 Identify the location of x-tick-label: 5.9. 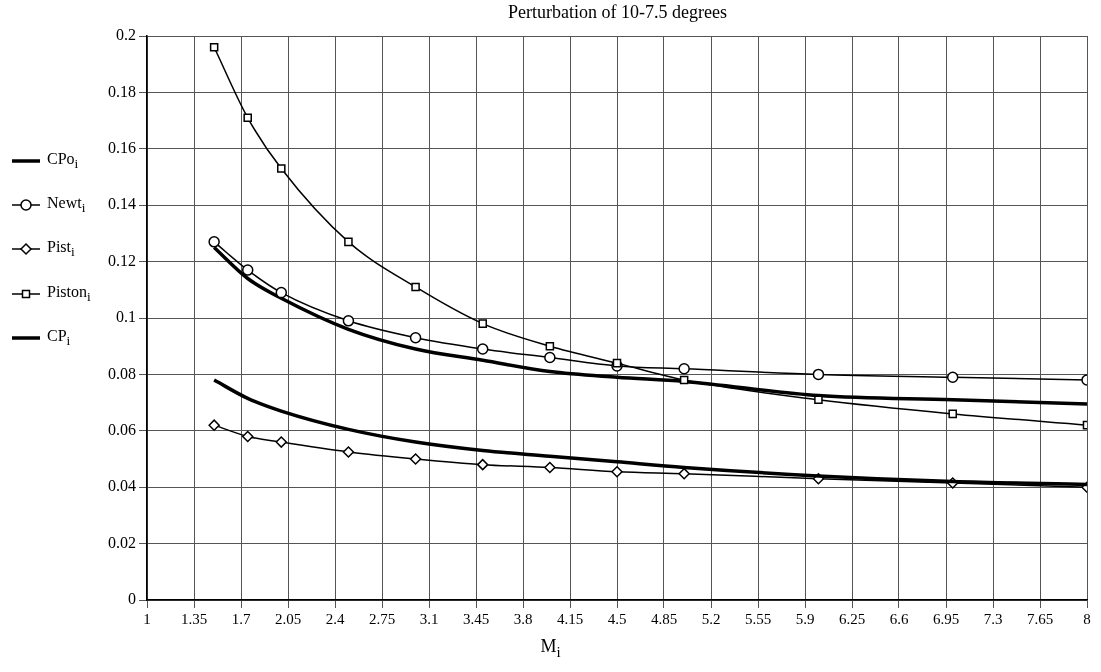
(805, 618).